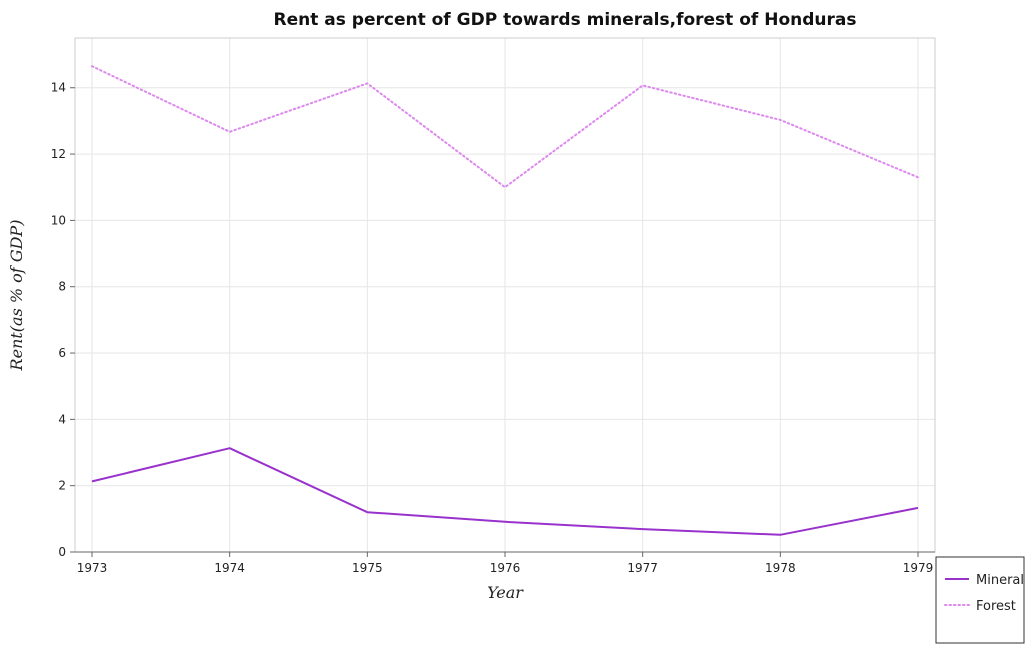 The image size is (1030, 650). What do you see at coordinates (62, 353) in the screenshot?
I see `y-tick-label: 6` at bounding box center [62, 353].